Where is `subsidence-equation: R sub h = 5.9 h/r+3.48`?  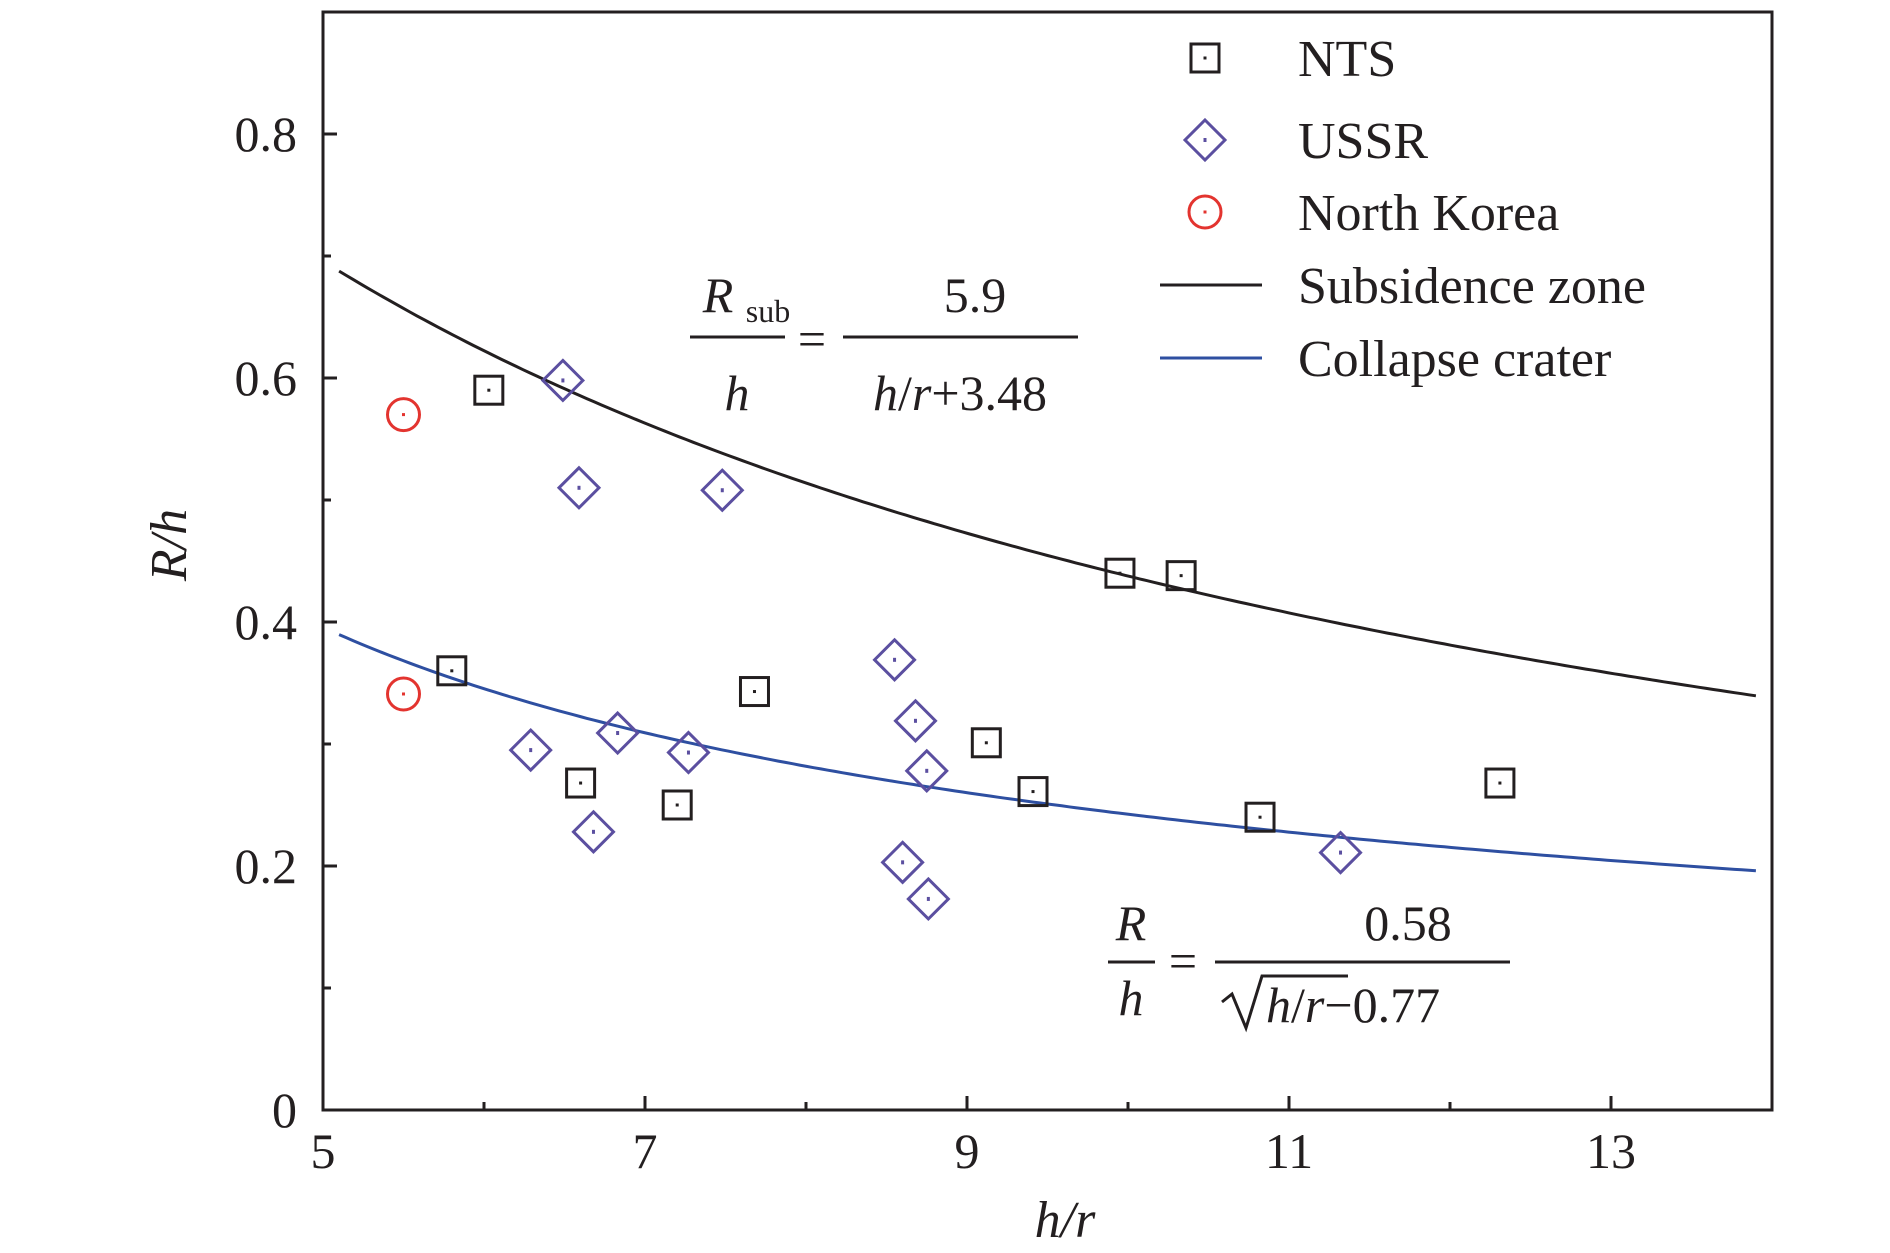
subsidence-equation: R sub h = 5.9 h/r+3.48 is located at coordinates (884, 344).